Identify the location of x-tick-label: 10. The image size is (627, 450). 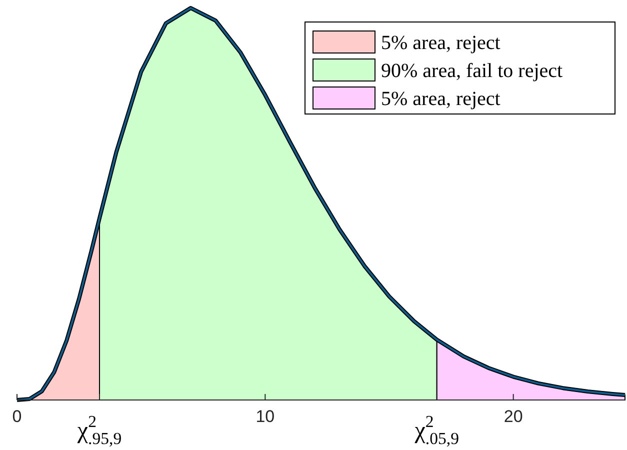
(265, 416).